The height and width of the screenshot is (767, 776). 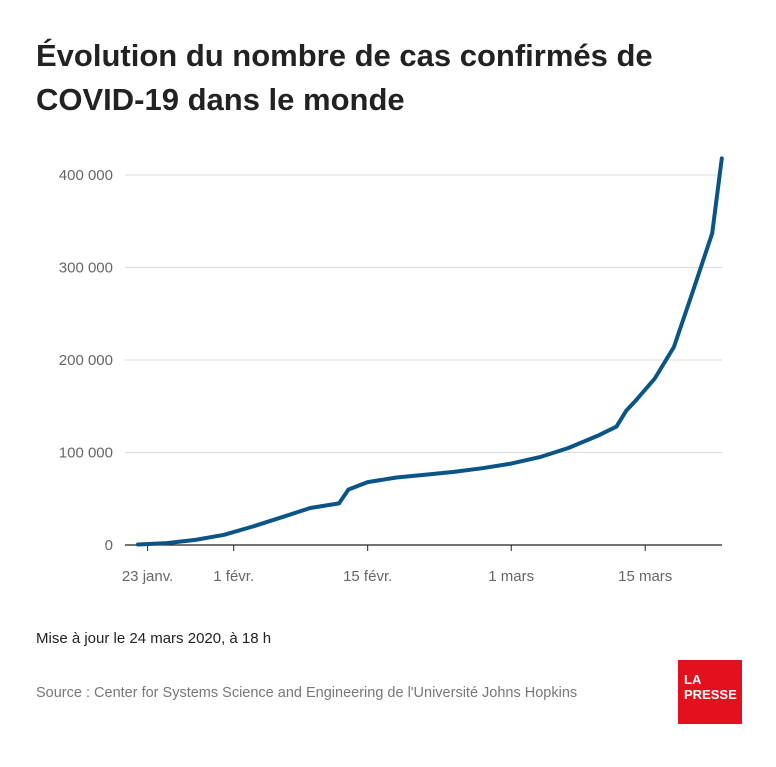 What do you see at coordinates (109, 545) in the screenshot?
I see `y-tick-label: 0` at bounding box center [109, 545].